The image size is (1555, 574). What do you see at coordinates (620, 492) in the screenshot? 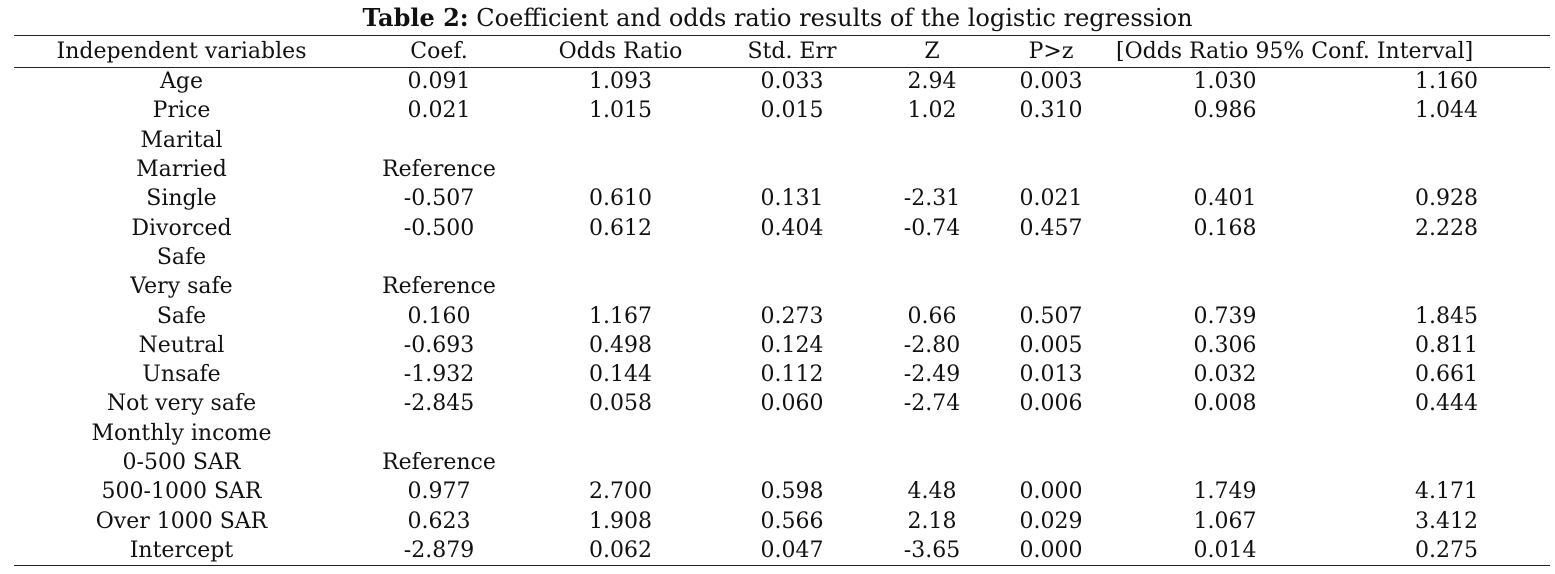
I see `odds-ratio-cell: 2.700` at bounding box center [620, 492].